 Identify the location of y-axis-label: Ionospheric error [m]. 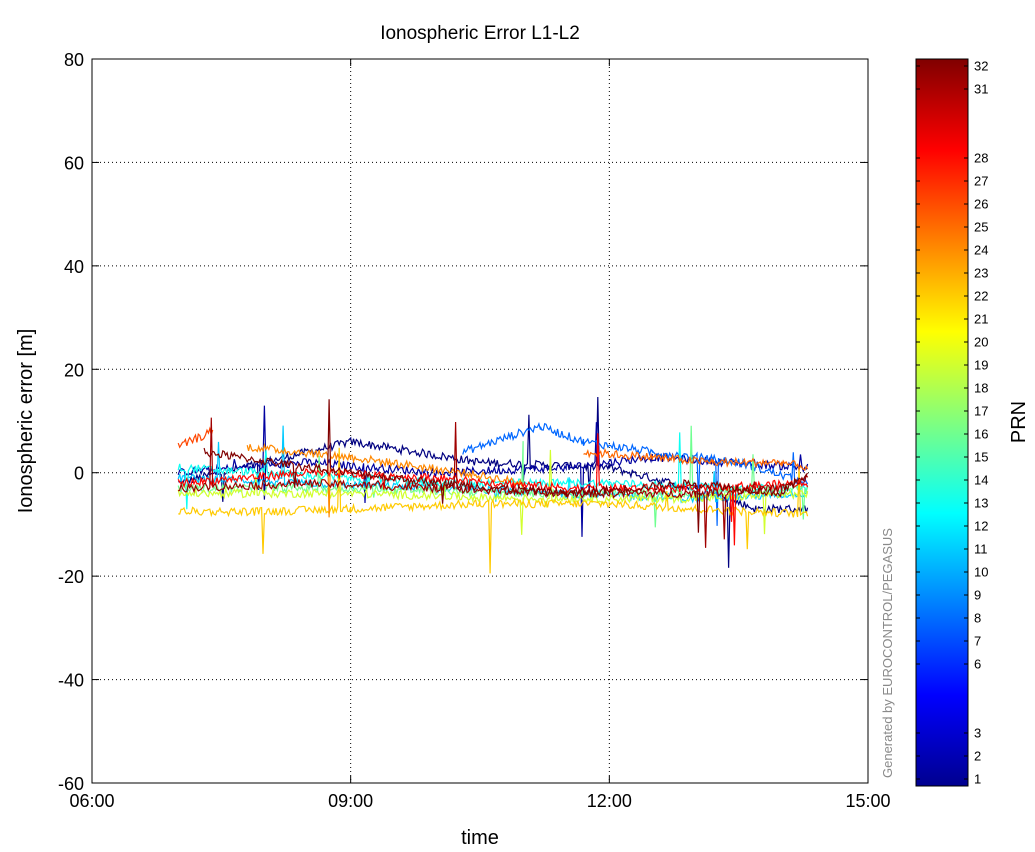
(26, 421).